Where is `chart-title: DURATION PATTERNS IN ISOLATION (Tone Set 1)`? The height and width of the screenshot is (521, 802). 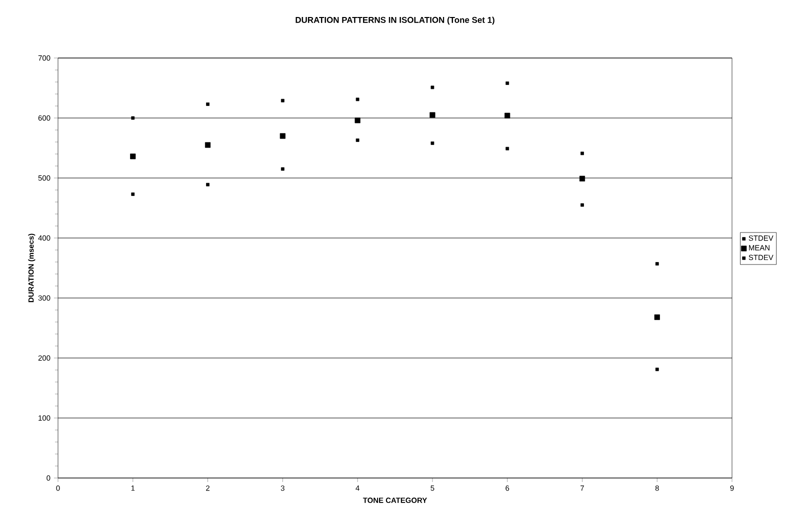
chart-title: DURATION PATTERNS IN ISOLATION (Tone Set 1) is located at coordinates (395, 20).